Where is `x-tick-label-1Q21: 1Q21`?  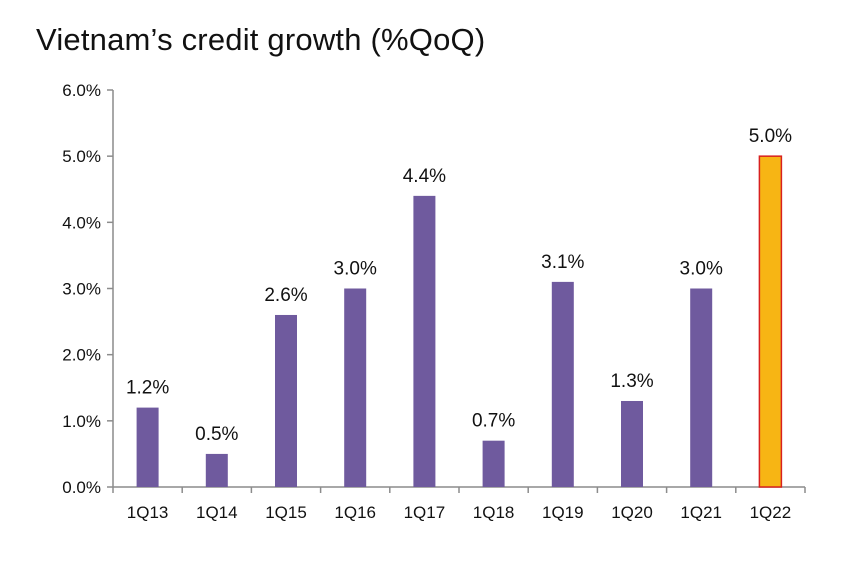
x-tick-label-1Q21: 1Q21 is located at coordinates (701, 512).